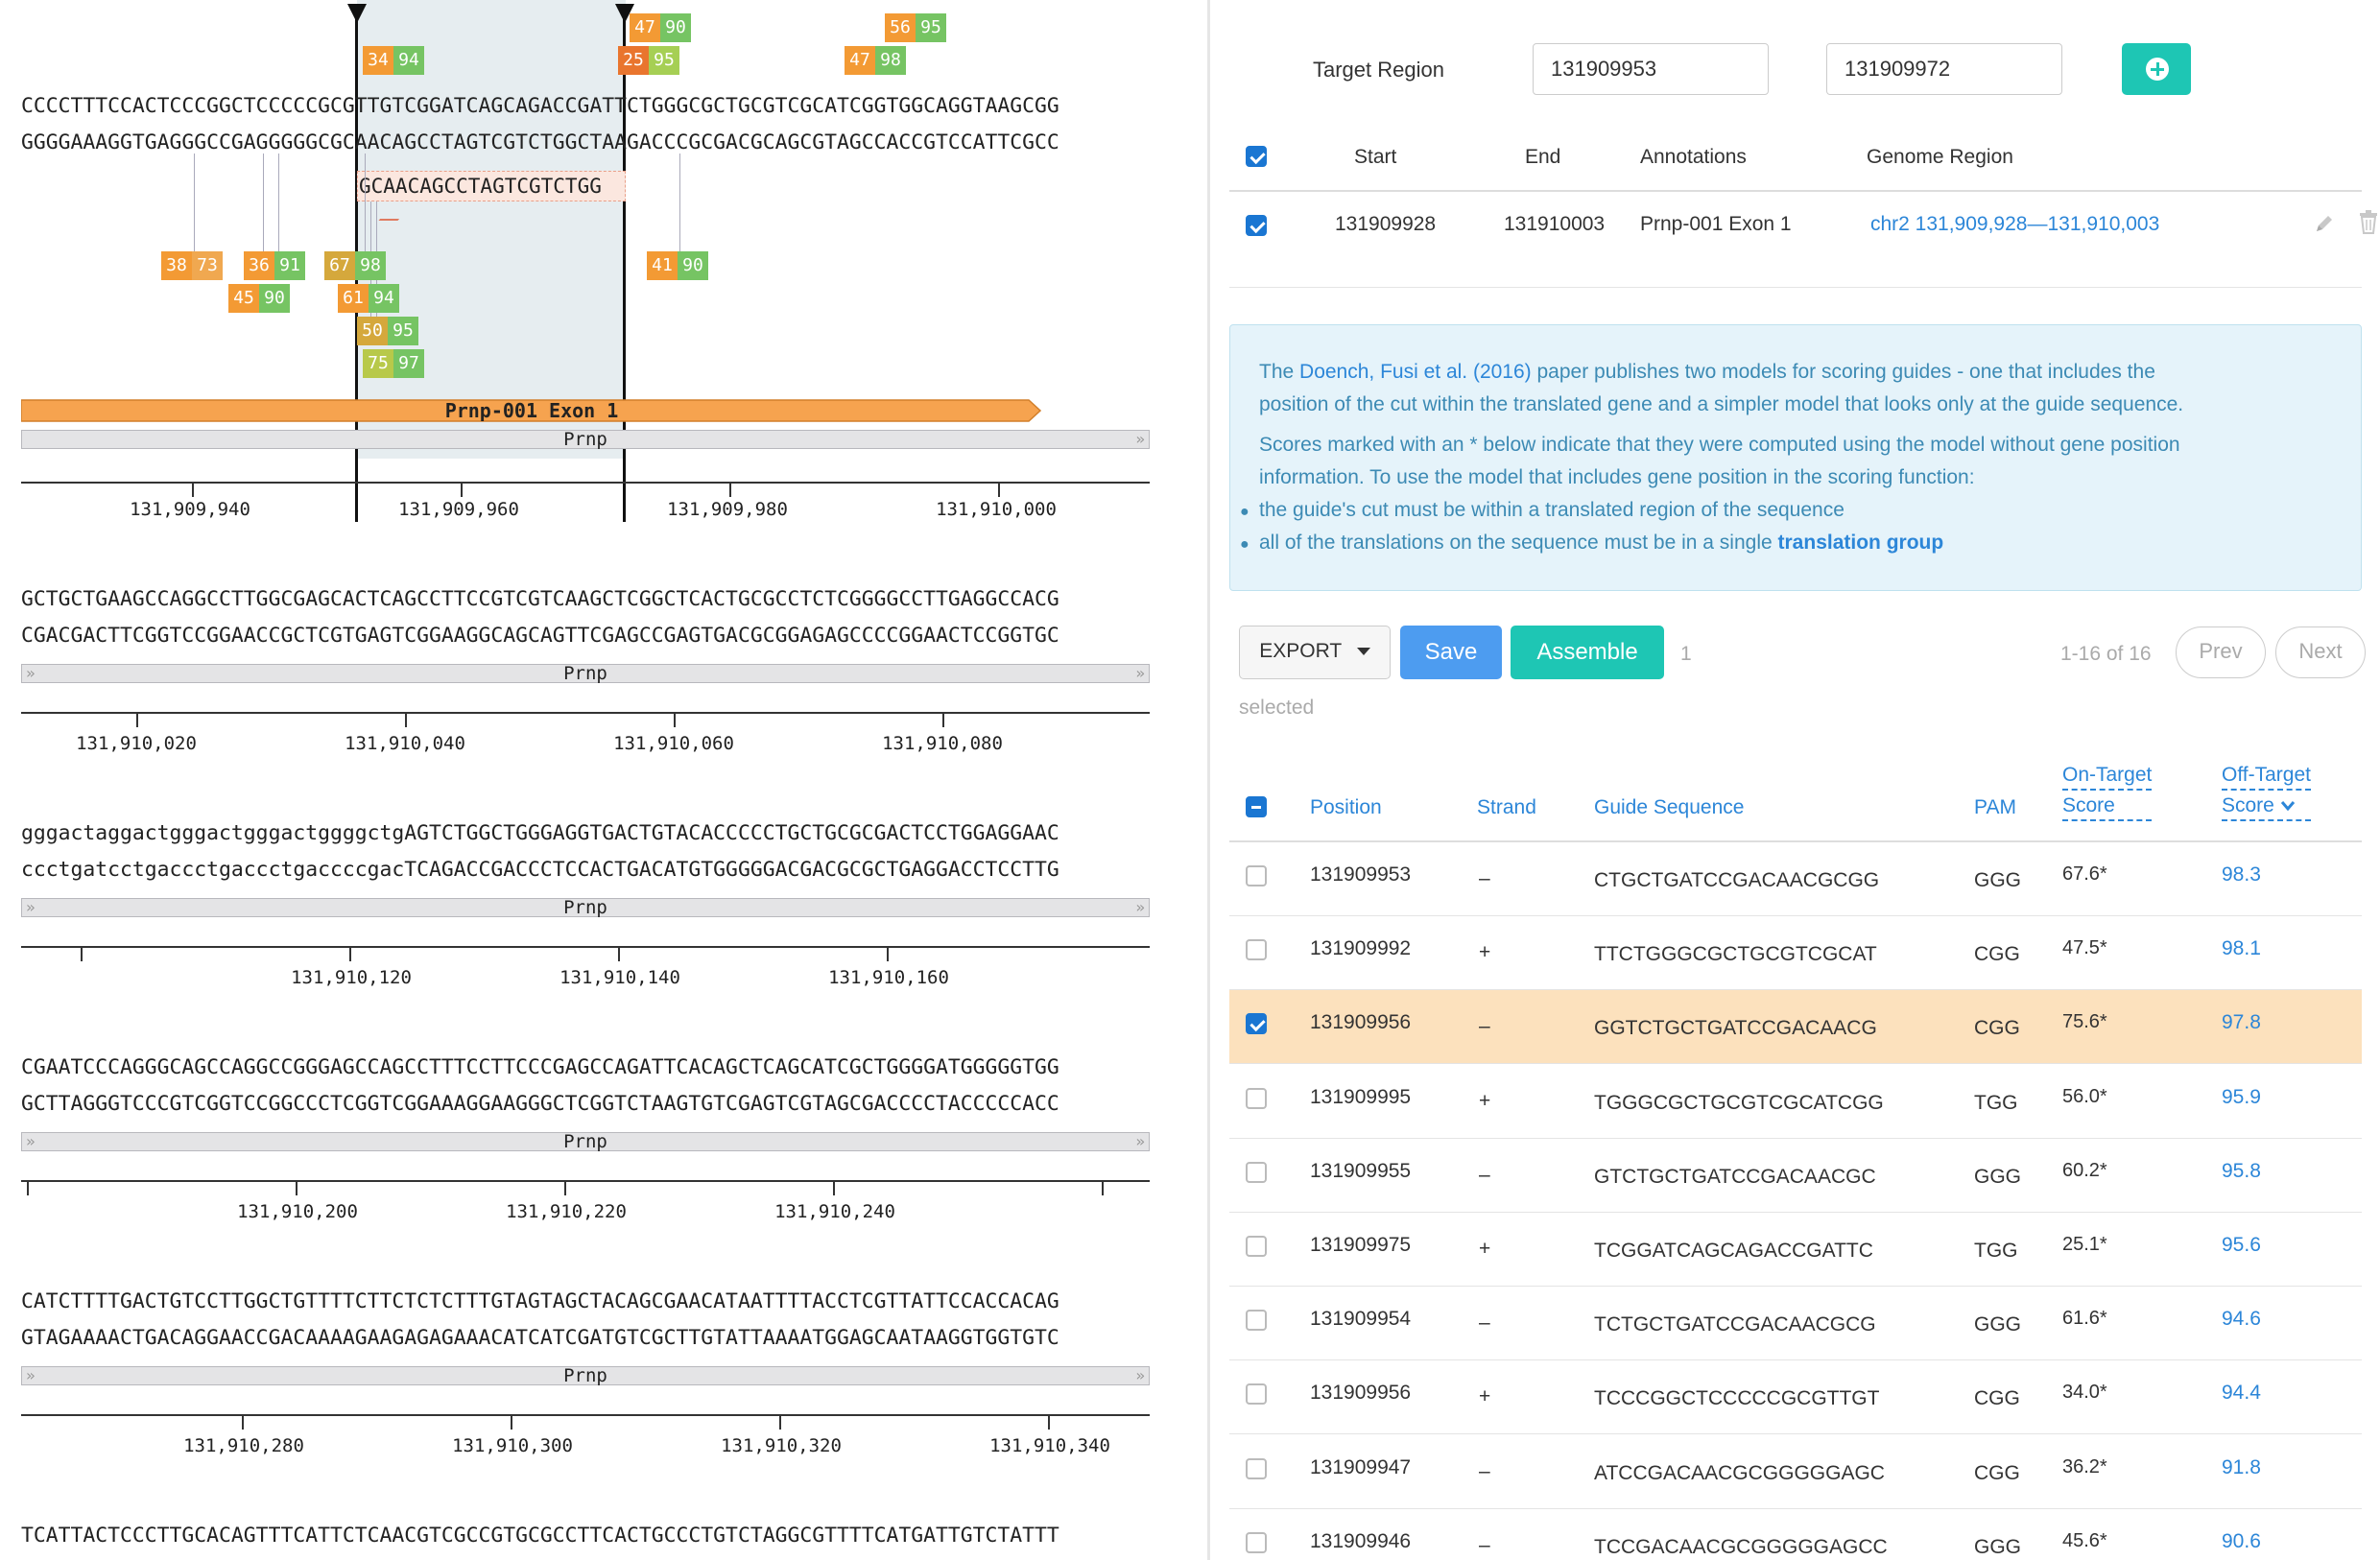  I want to click on guide-score-chip: 47 90, so click(661, 27).